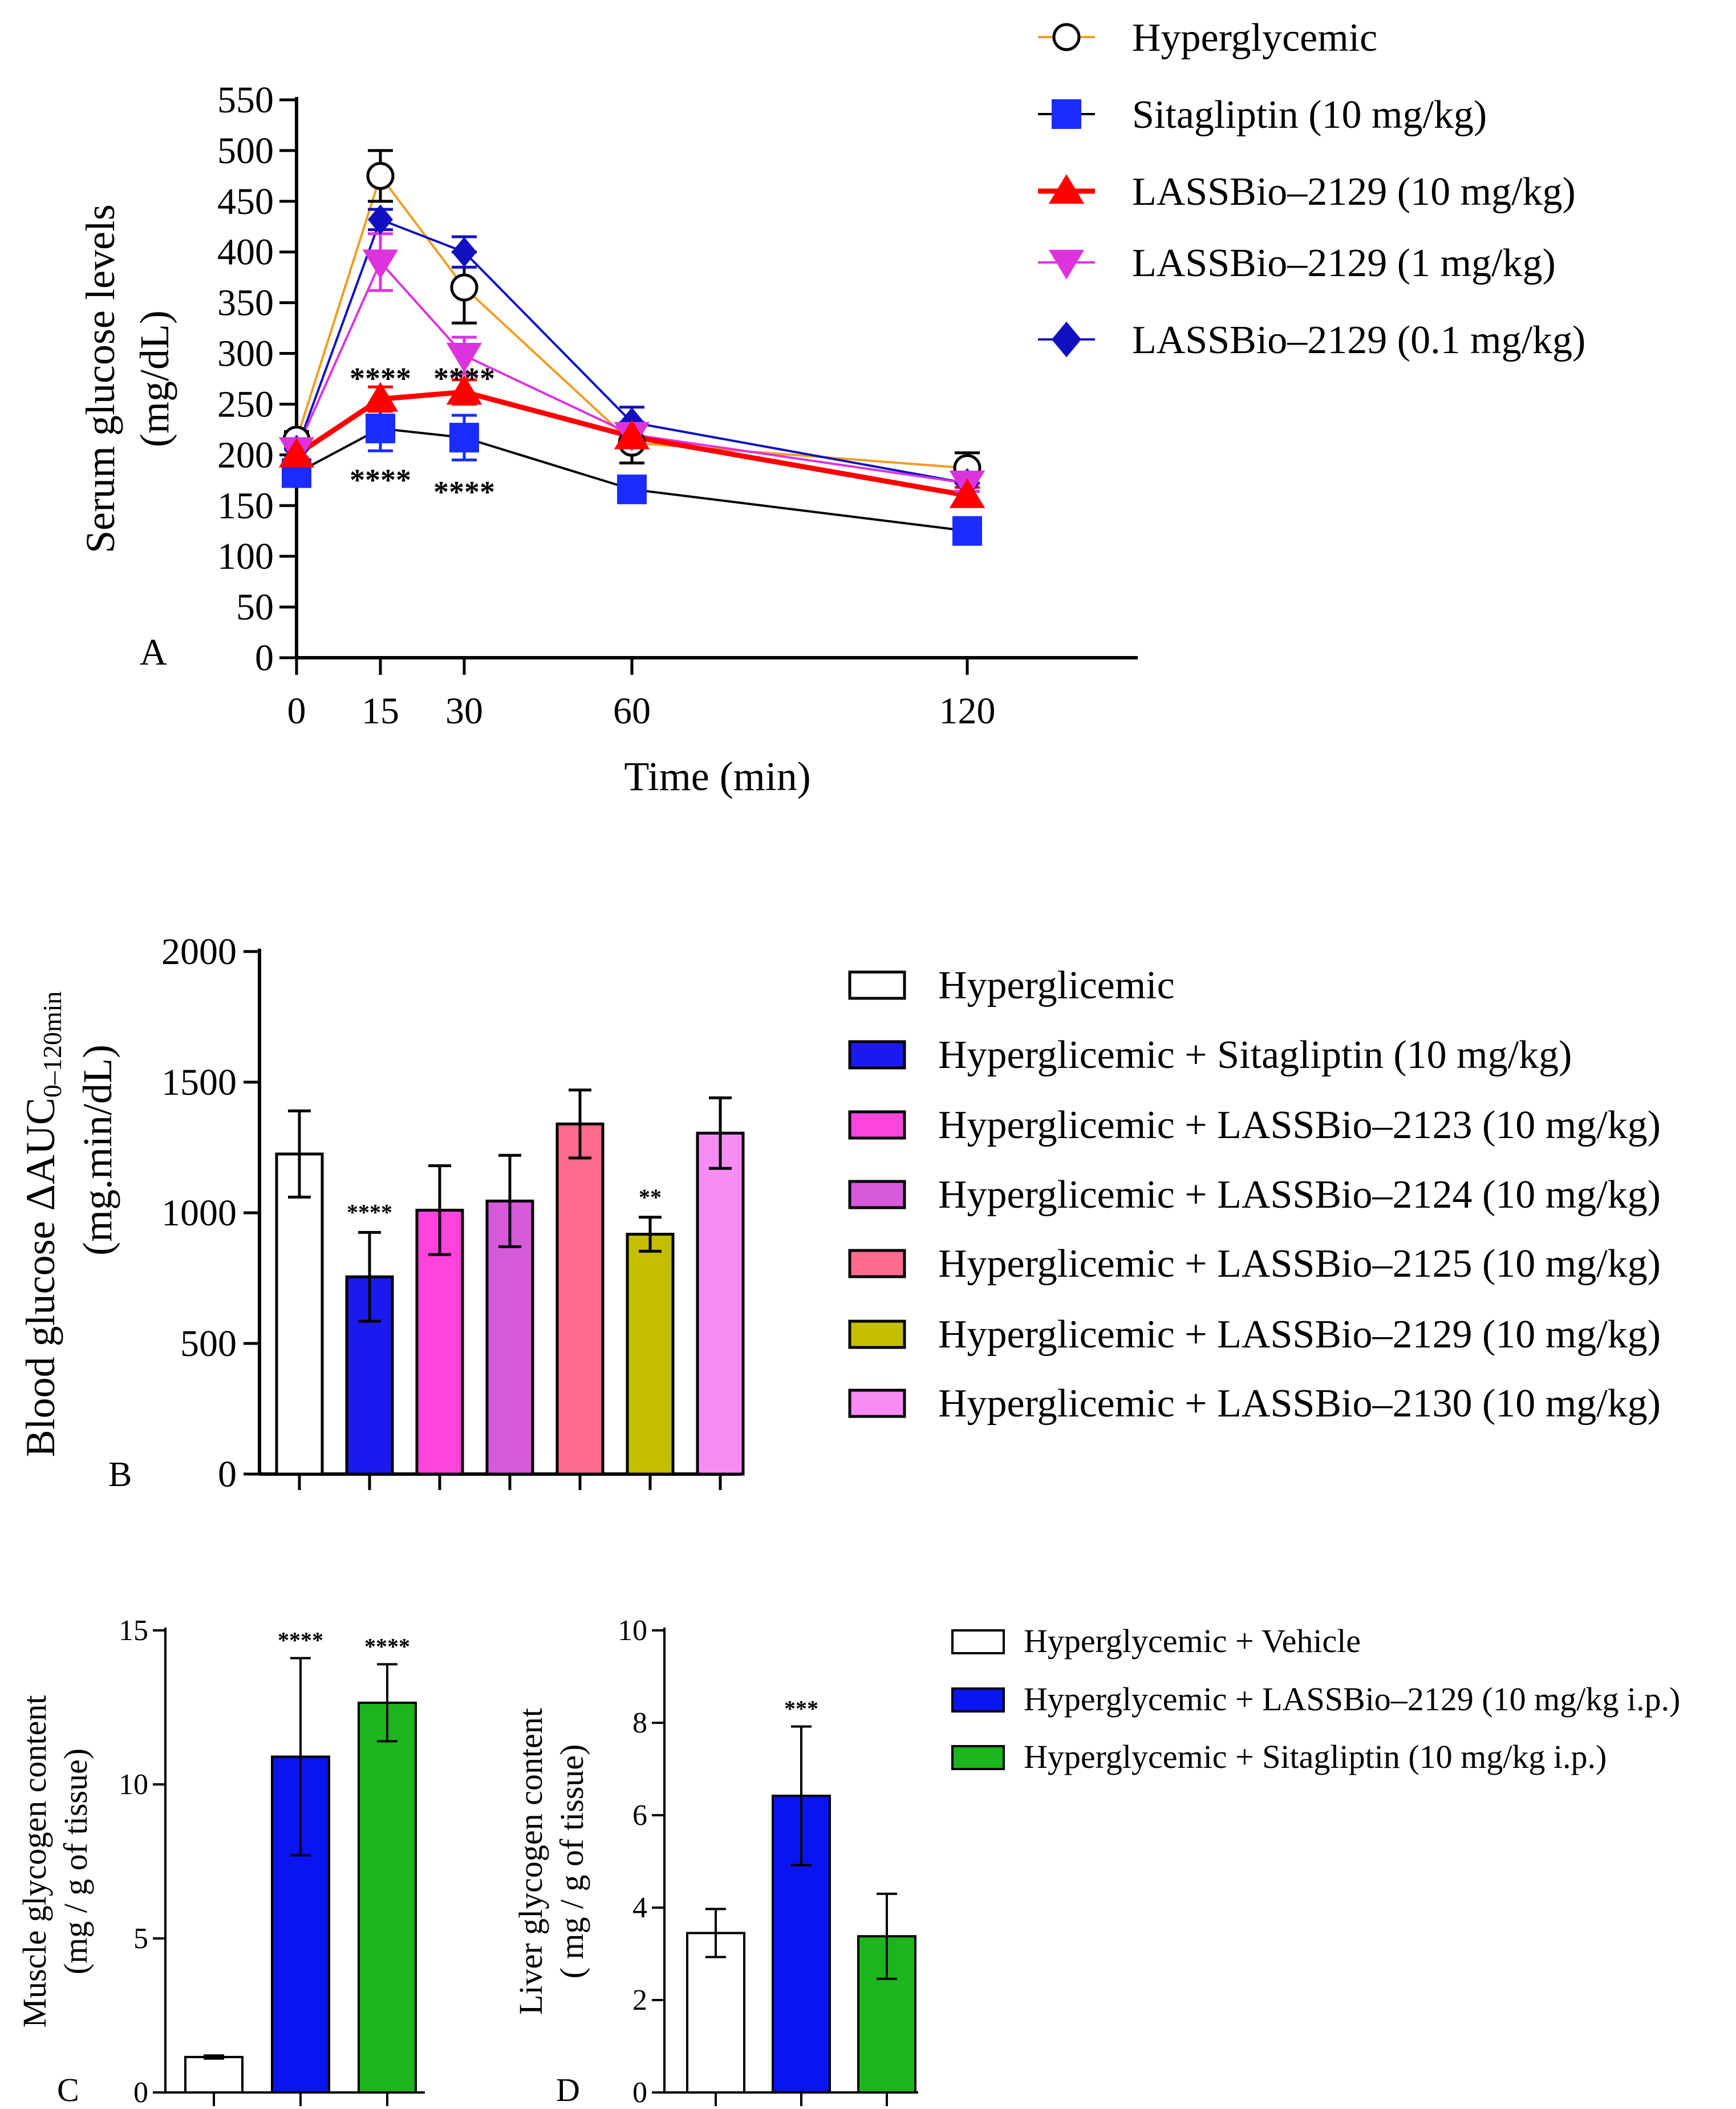 The height and width of the screenshot is (2109, 1736). What do you see at coordinates (245, 252) in the screenshot?
I see `y-tick-label: 400` at bounding box center [245, 252].